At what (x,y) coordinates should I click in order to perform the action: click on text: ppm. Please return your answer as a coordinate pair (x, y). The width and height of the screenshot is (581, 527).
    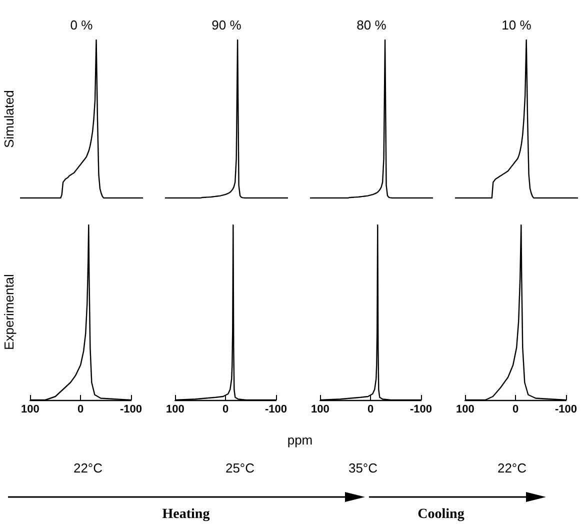
    Looking at the image, I should click on (300, 440).